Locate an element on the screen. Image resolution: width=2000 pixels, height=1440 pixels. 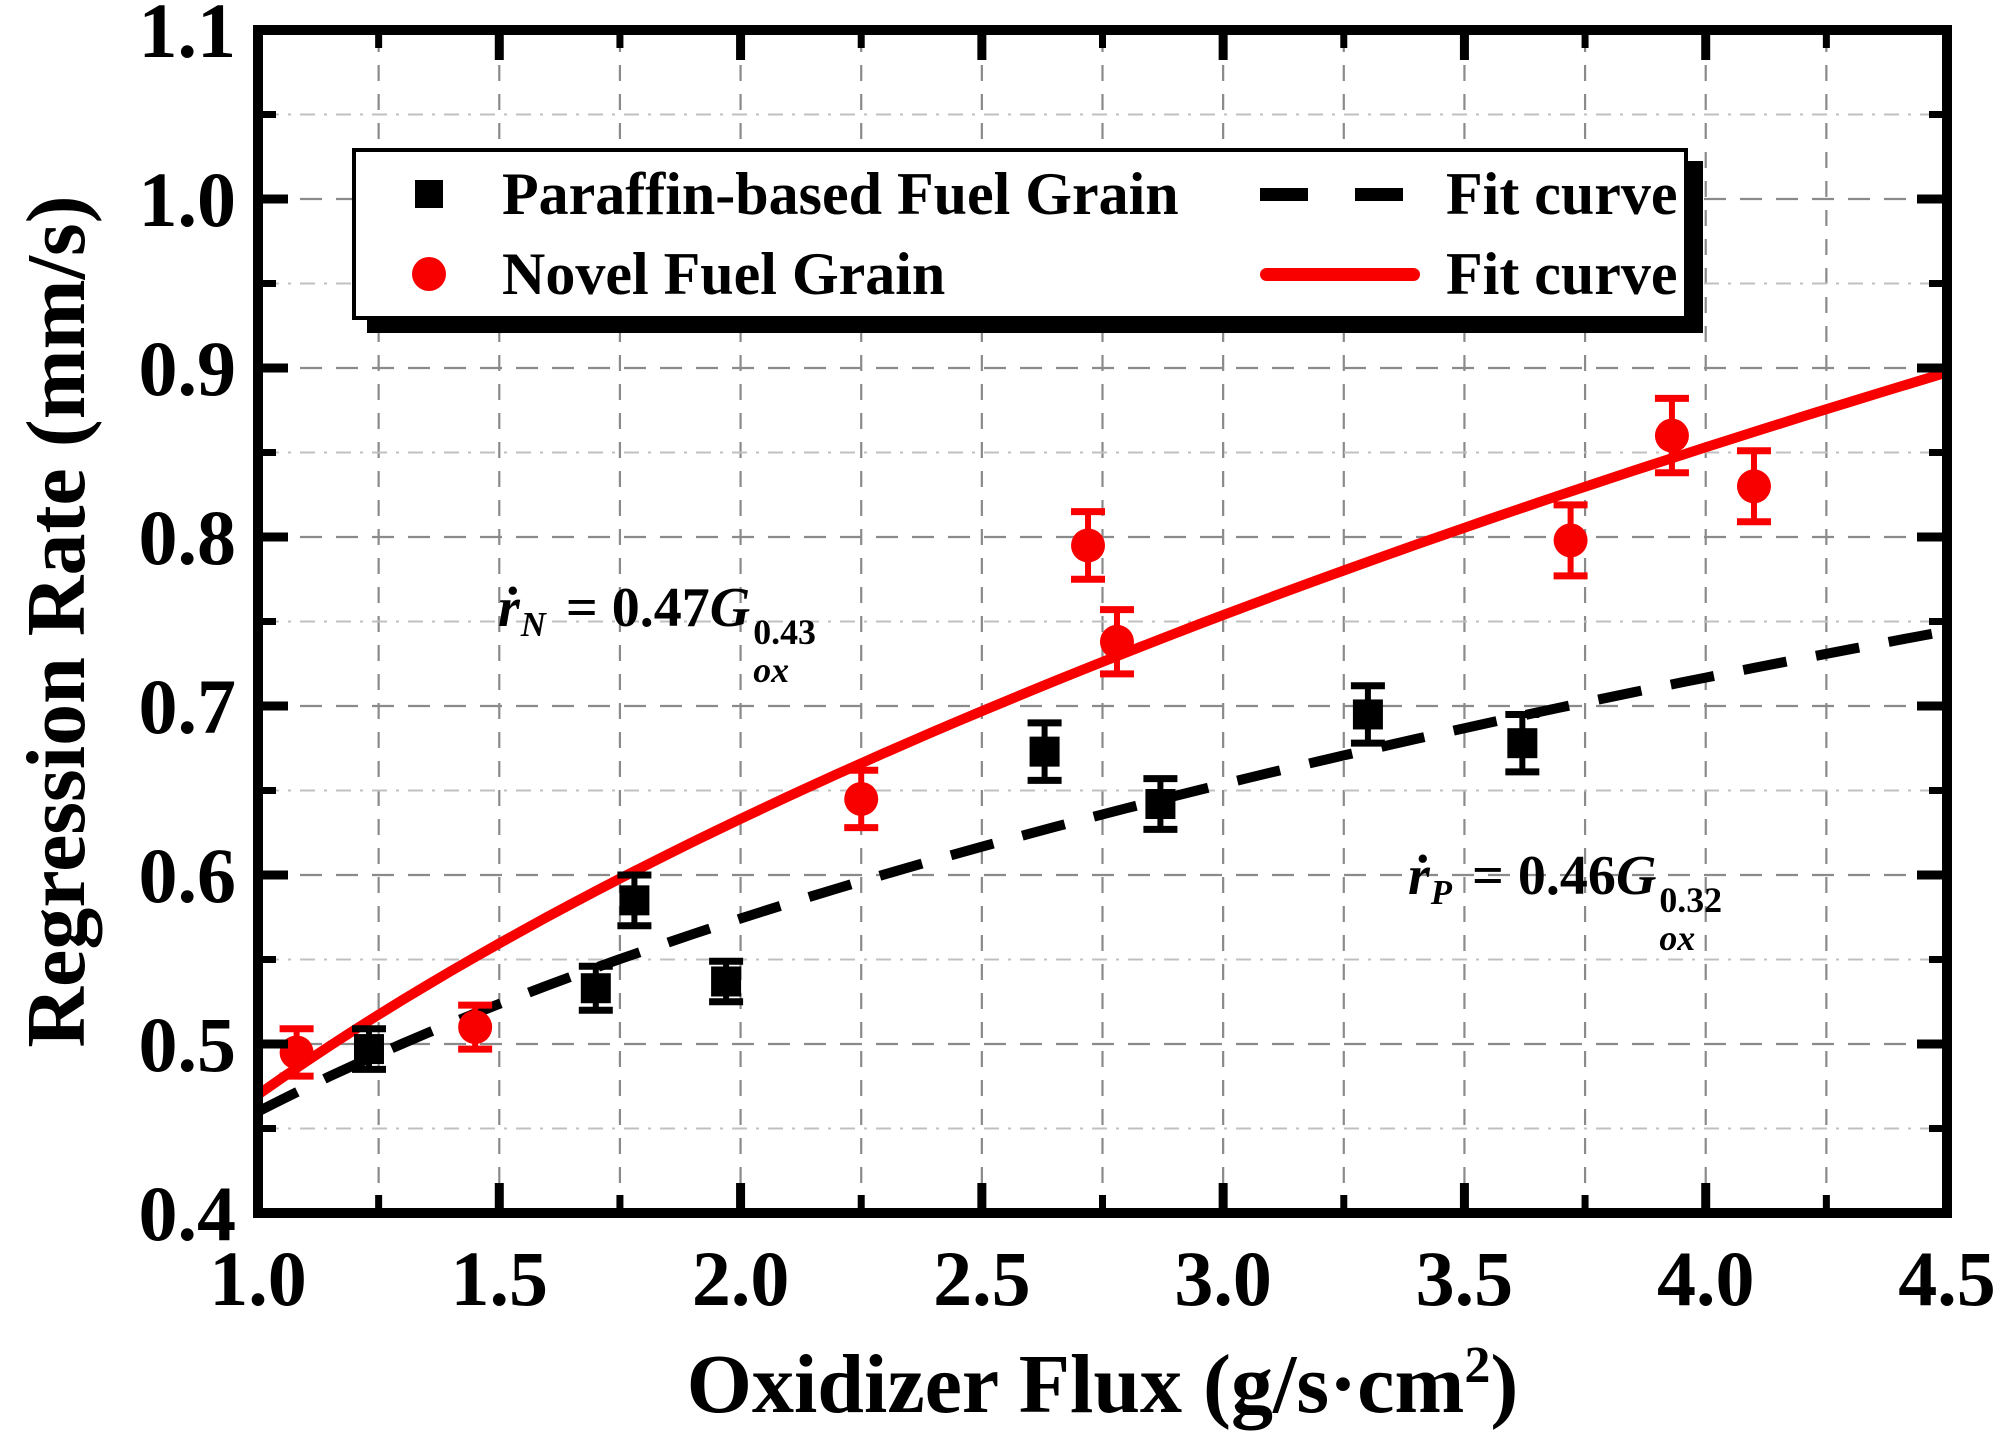
x-tick-label: 2.0 is located at coordinates (741, 1278).